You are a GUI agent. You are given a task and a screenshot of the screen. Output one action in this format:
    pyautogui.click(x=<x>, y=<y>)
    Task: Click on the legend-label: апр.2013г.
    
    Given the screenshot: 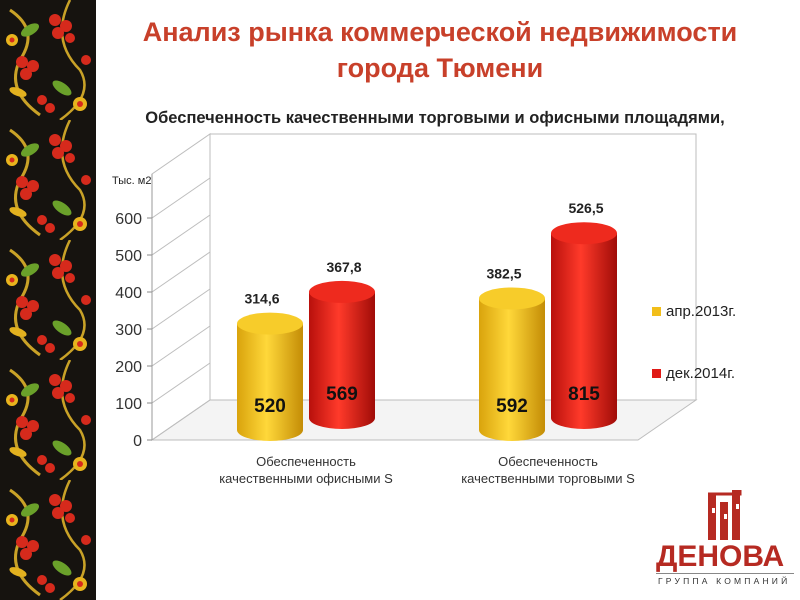 What is the action you would take?
    pyautogui.click(x=701, y=311)
    